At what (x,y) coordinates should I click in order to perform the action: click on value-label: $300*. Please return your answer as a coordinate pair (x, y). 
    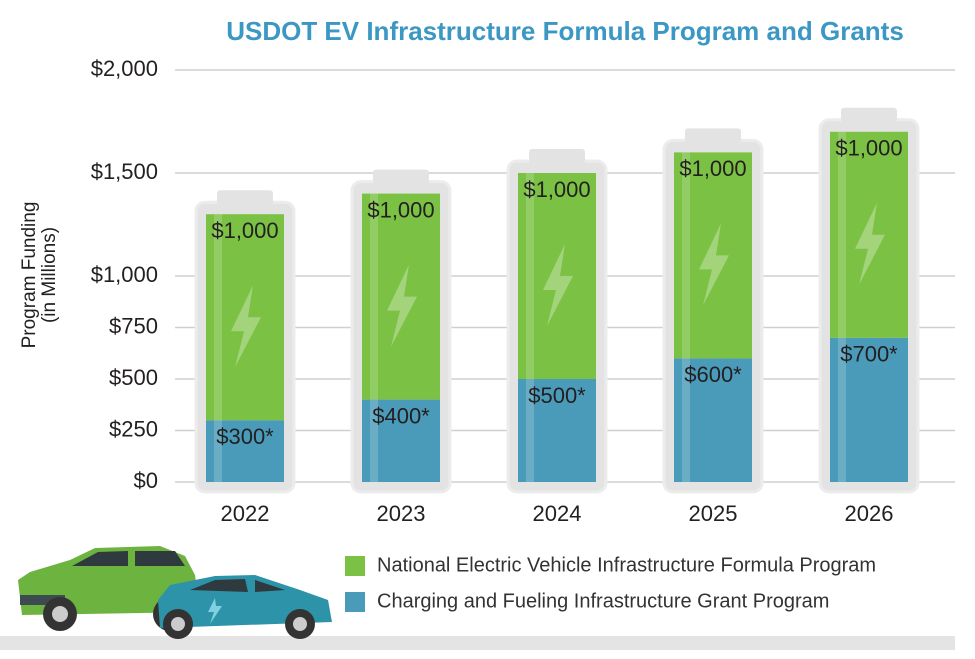
    Looking at the image, I should click on (245, 436).